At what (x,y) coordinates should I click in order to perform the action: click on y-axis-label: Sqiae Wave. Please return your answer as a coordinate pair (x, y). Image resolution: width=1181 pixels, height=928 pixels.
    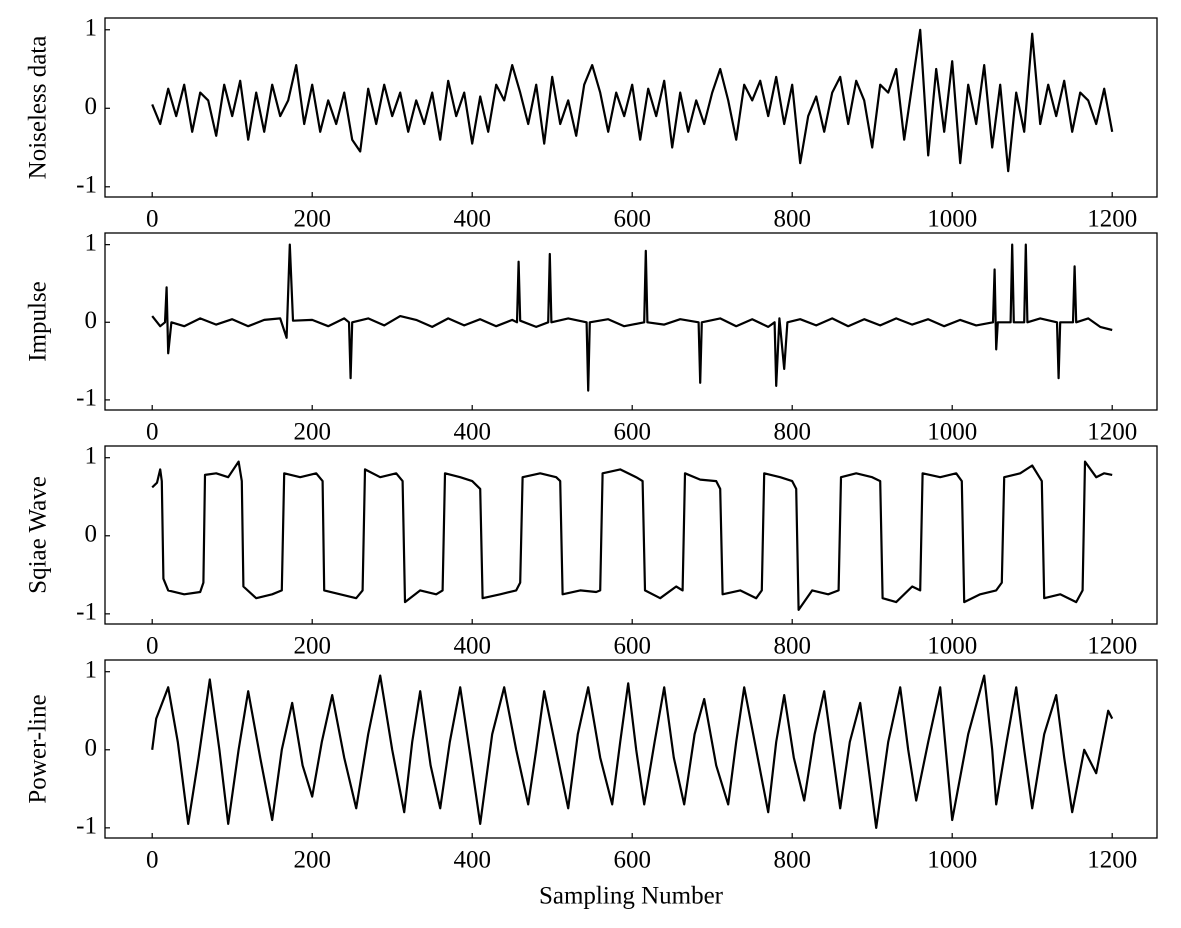
    Looking at the image, I should click on (38, 535).